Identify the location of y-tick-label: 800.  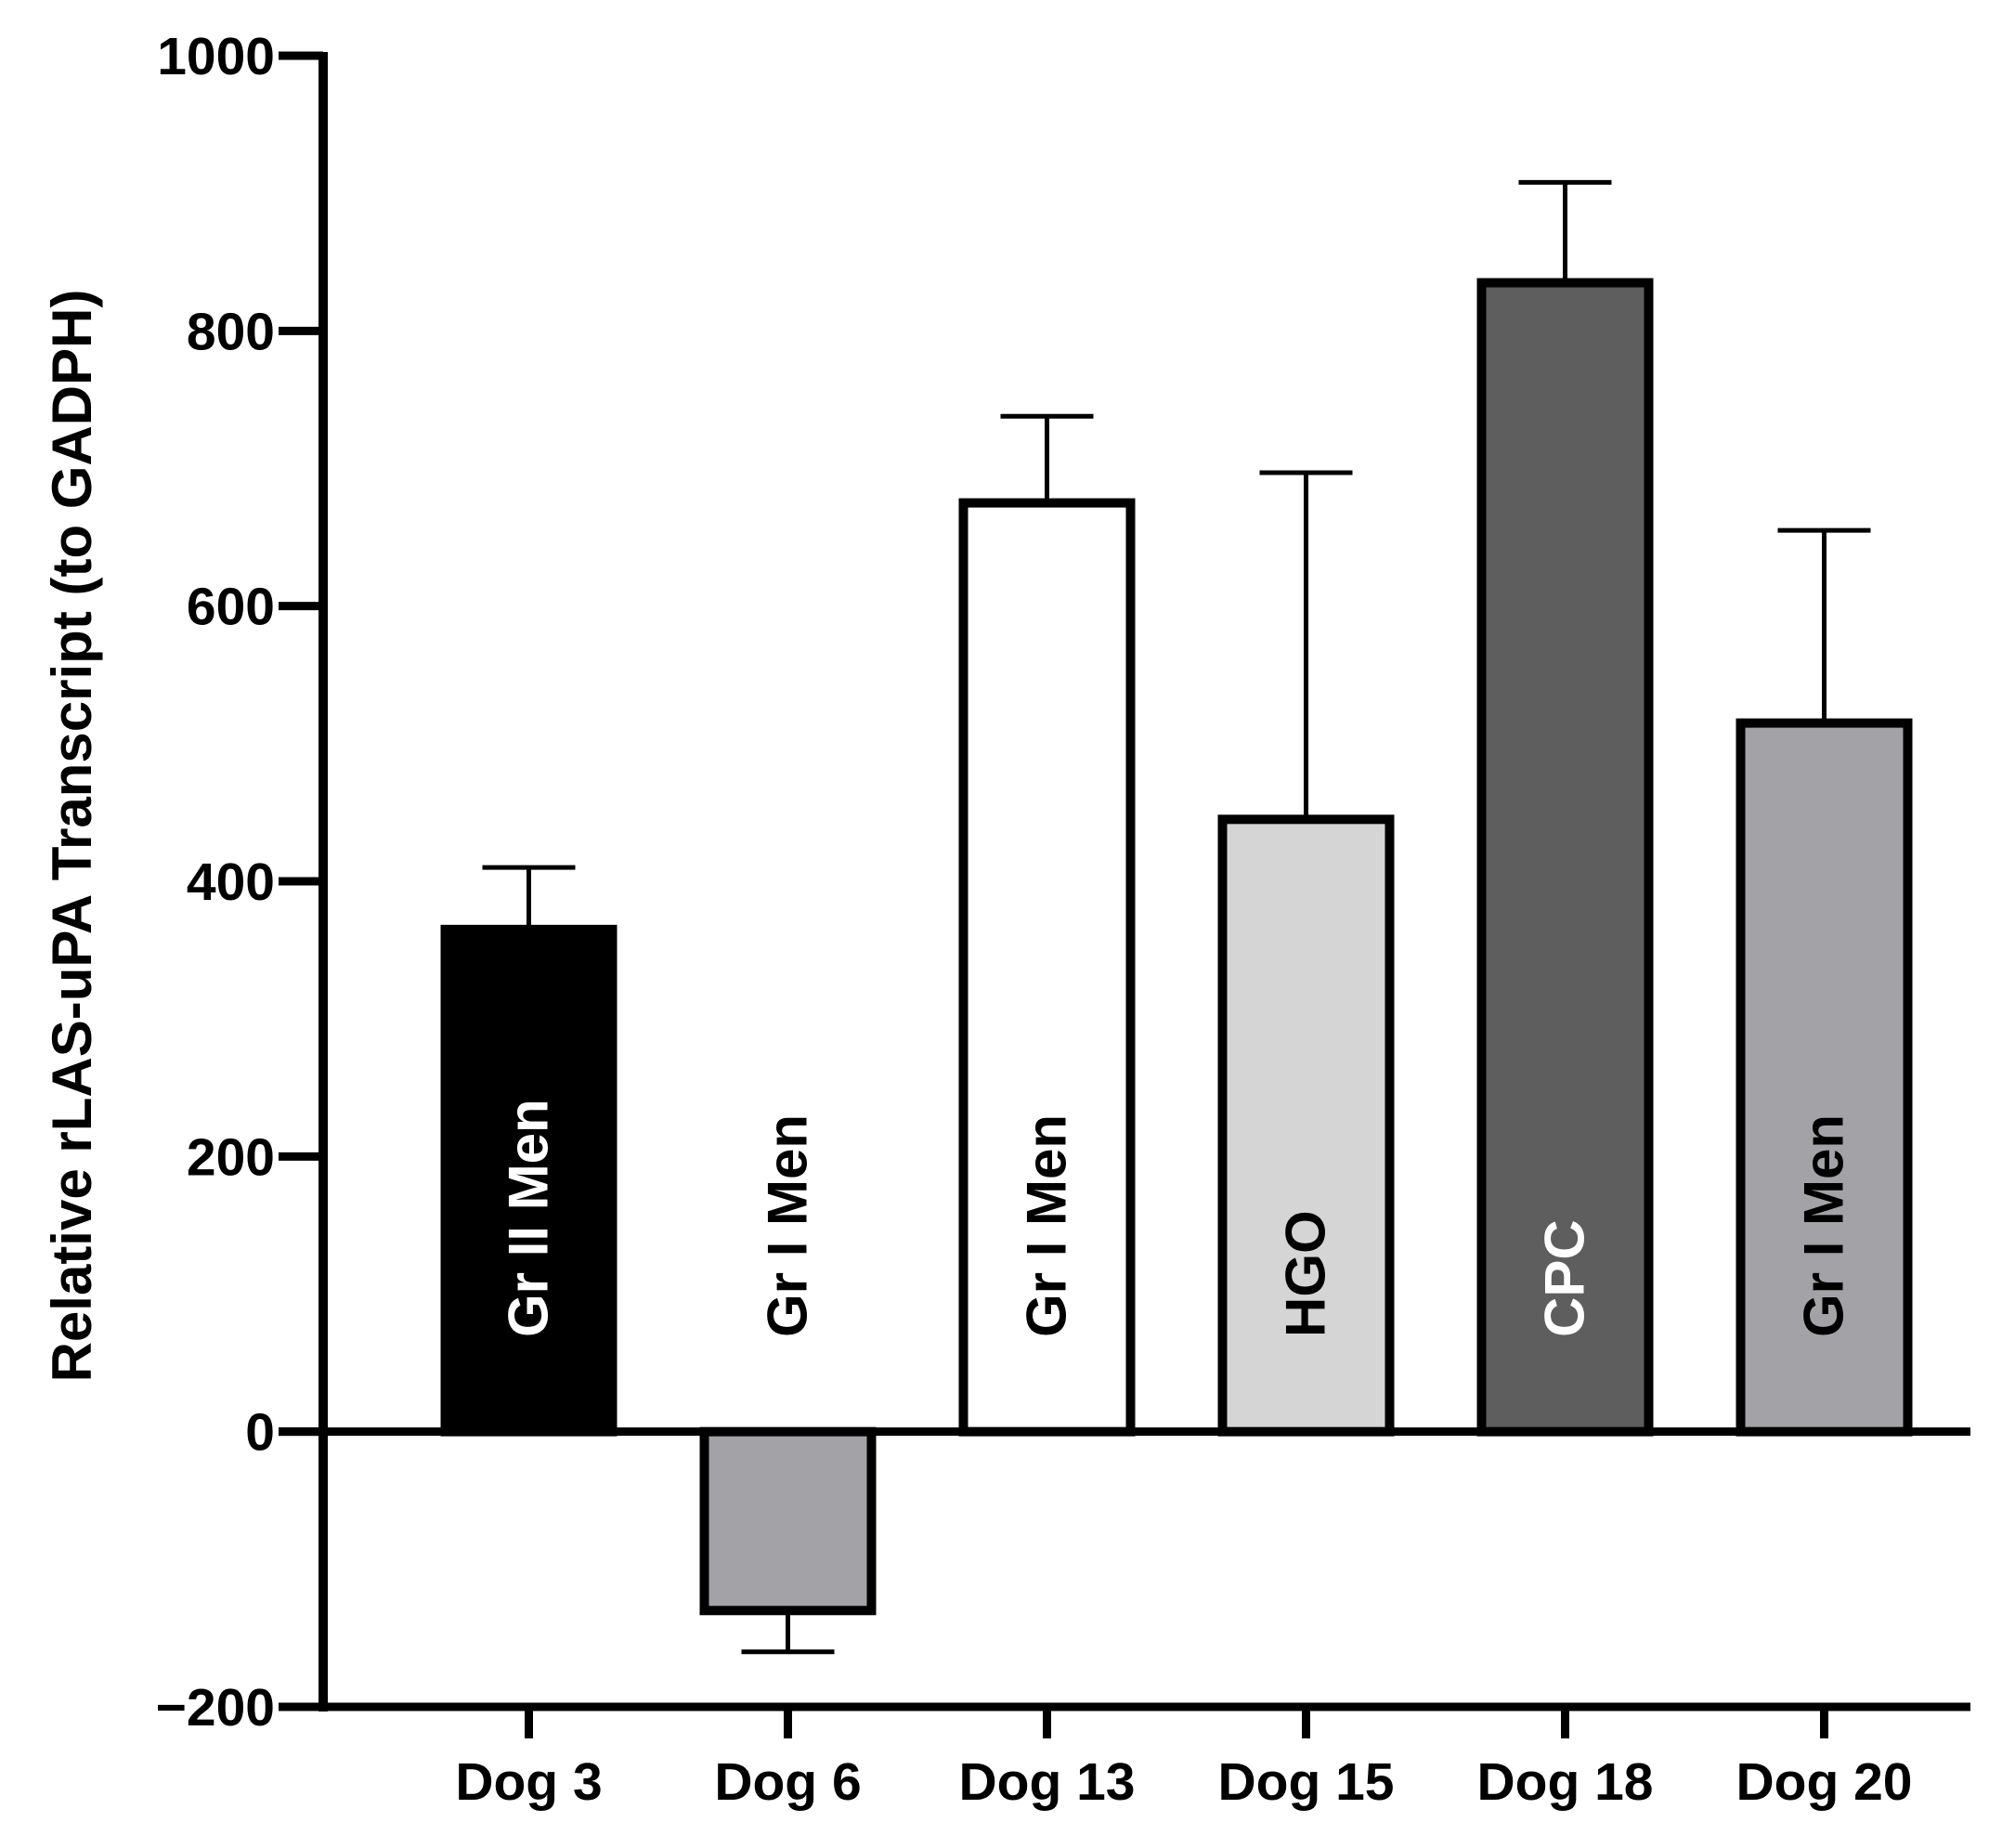
(231, 331).